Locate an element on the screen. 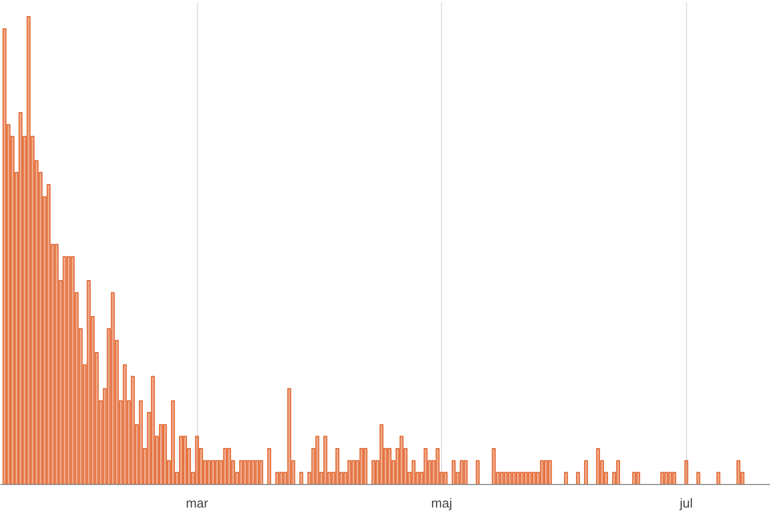 Image resolution: width=770 pixels, height=513 pixels. x-tick-label: mar is located at coordinates (197, 503).